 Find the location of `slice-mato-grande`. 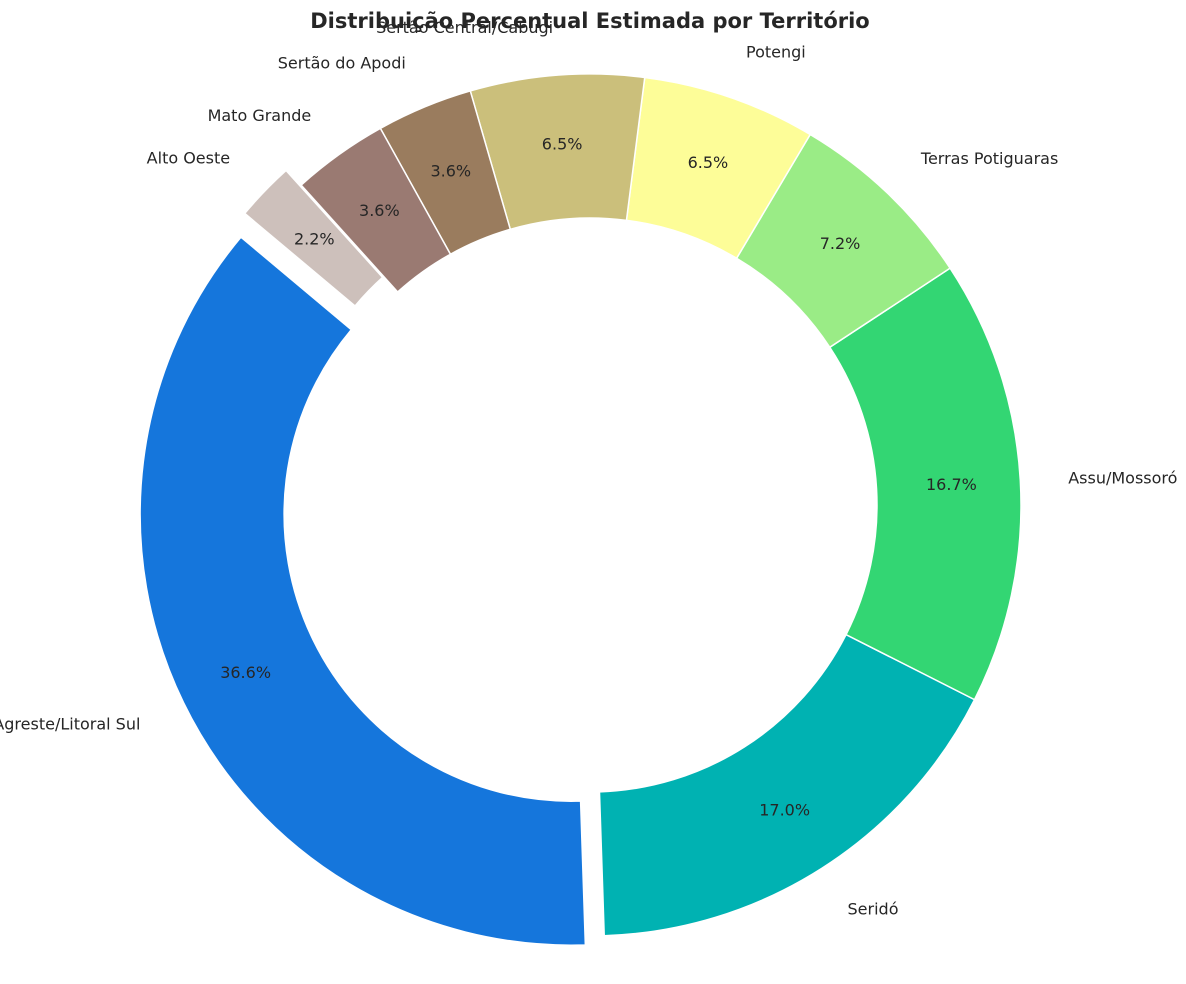

slice-mato-grande is located at coordinates (376, 210).